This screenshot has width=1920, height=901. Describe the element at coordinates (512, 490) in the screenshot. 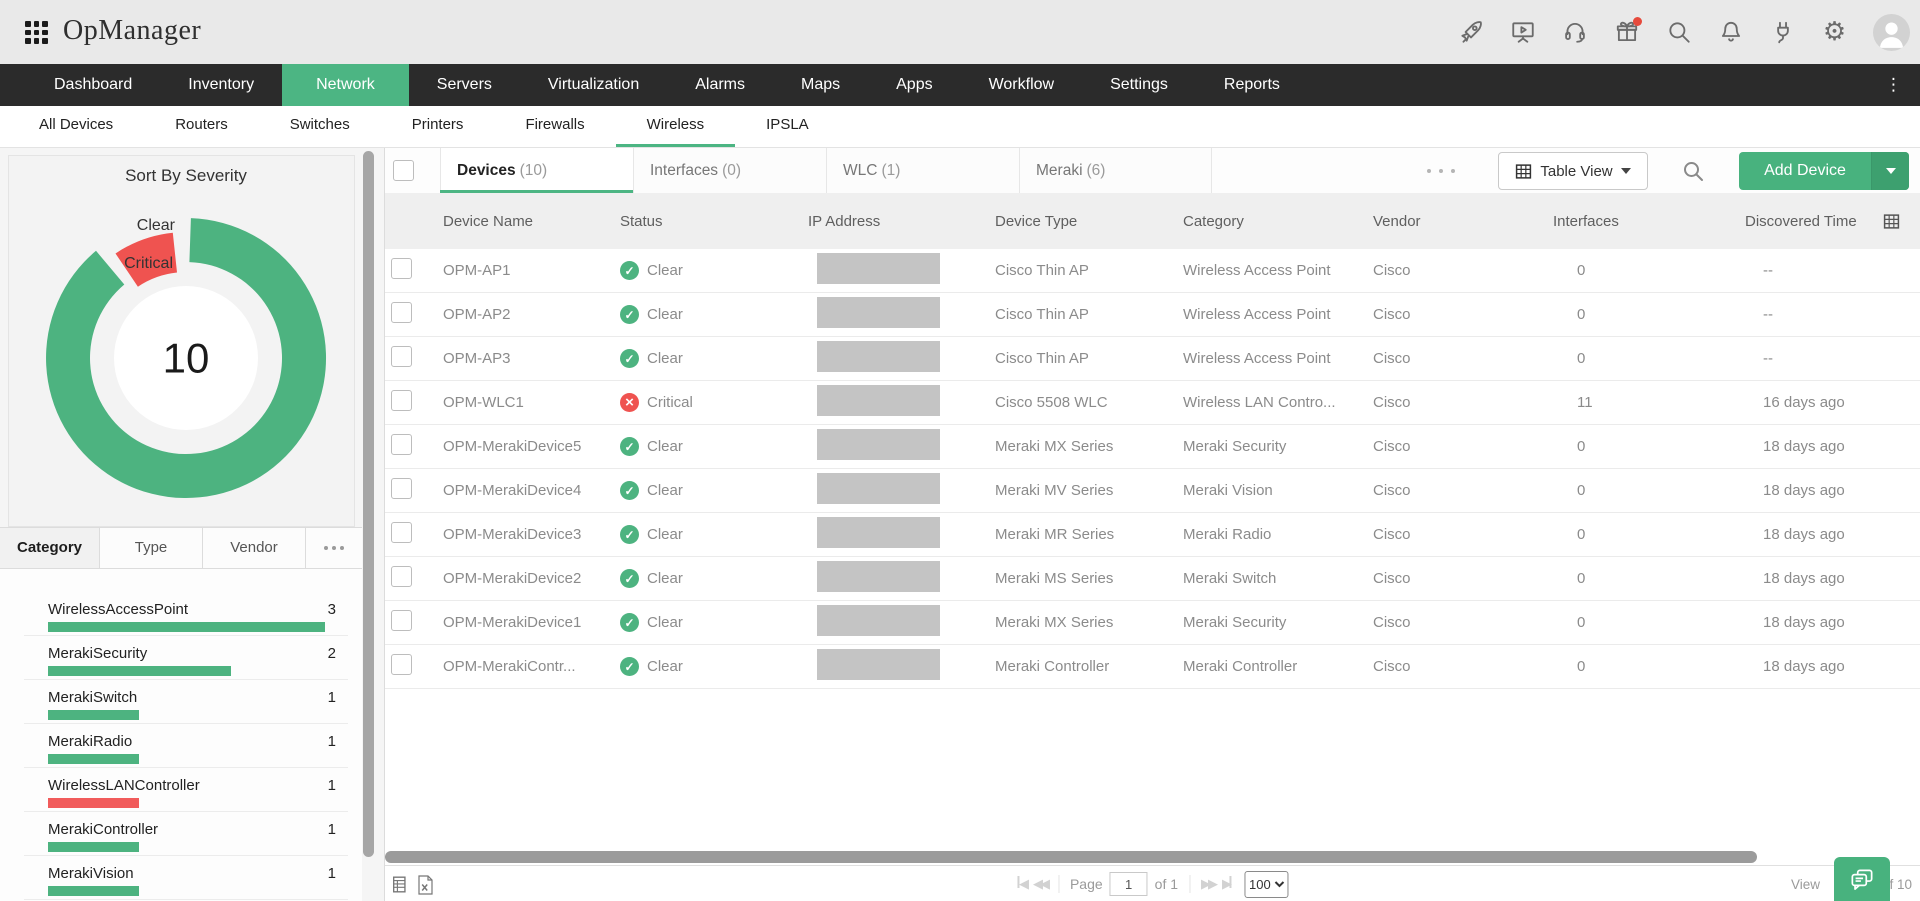

I see `device-name: OPM-MerakiDevice4` at that location.